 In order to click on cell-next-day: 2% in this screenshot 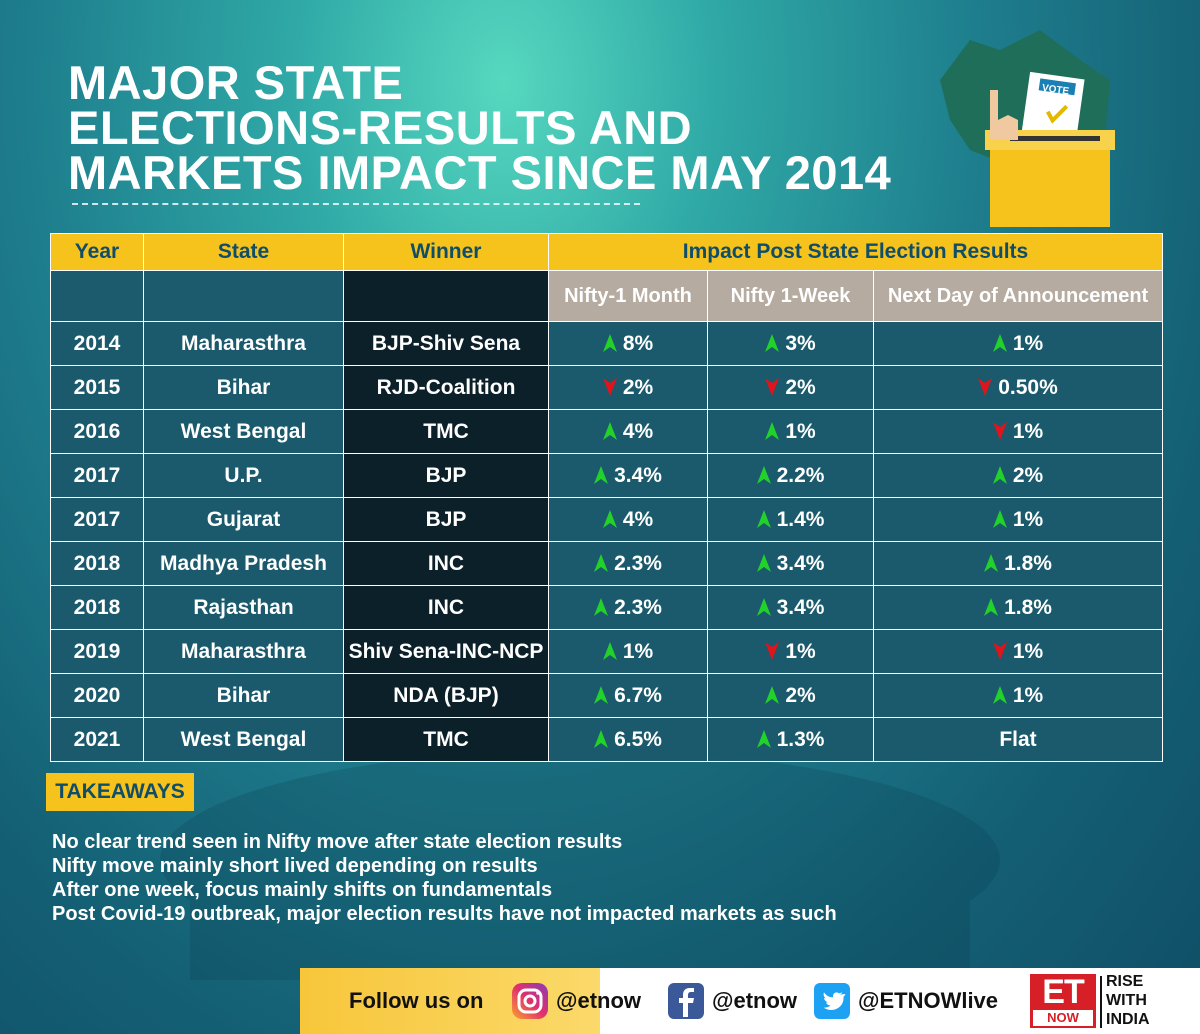, I will do `click(1018, 475)`.